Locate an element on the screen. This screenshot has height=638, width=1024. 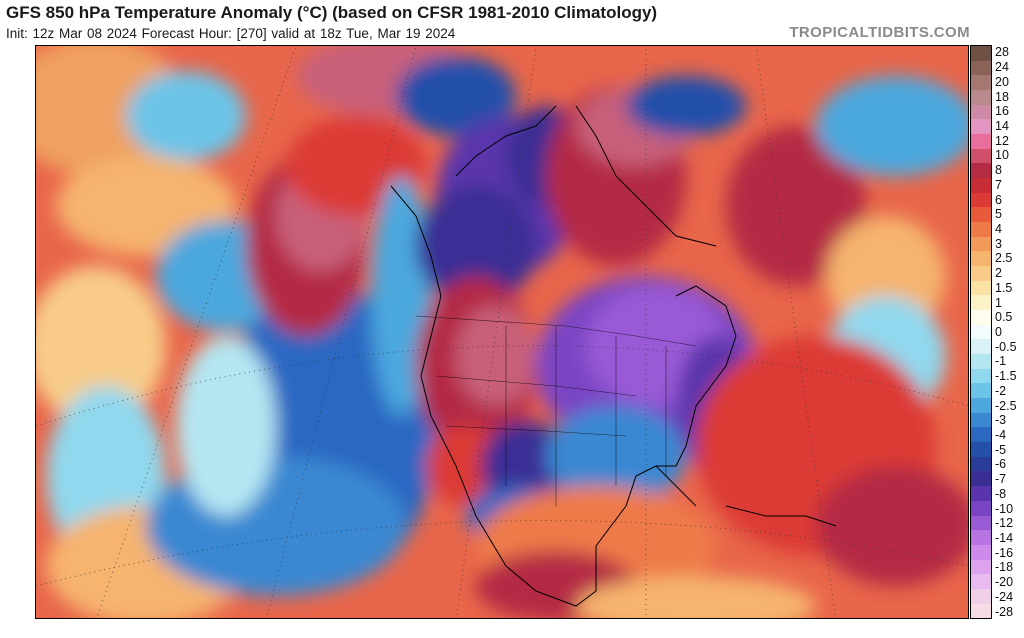
colorbar-label: -28 is located at coordinates (1004, 611).